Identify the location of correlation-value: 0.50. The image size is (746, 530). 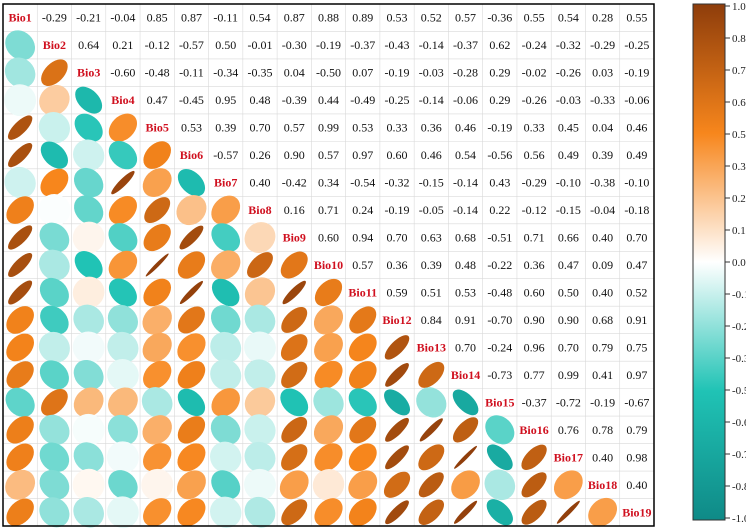
(225, 45).